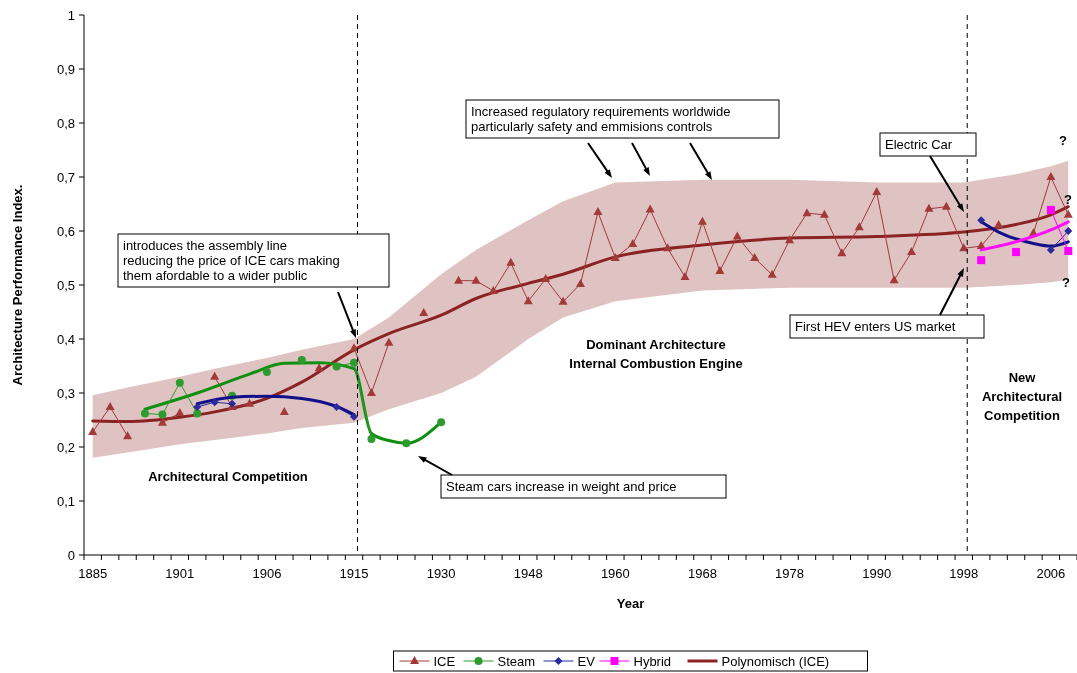  I want to click on annotation: First HEV enters US market, so click(875, 326).